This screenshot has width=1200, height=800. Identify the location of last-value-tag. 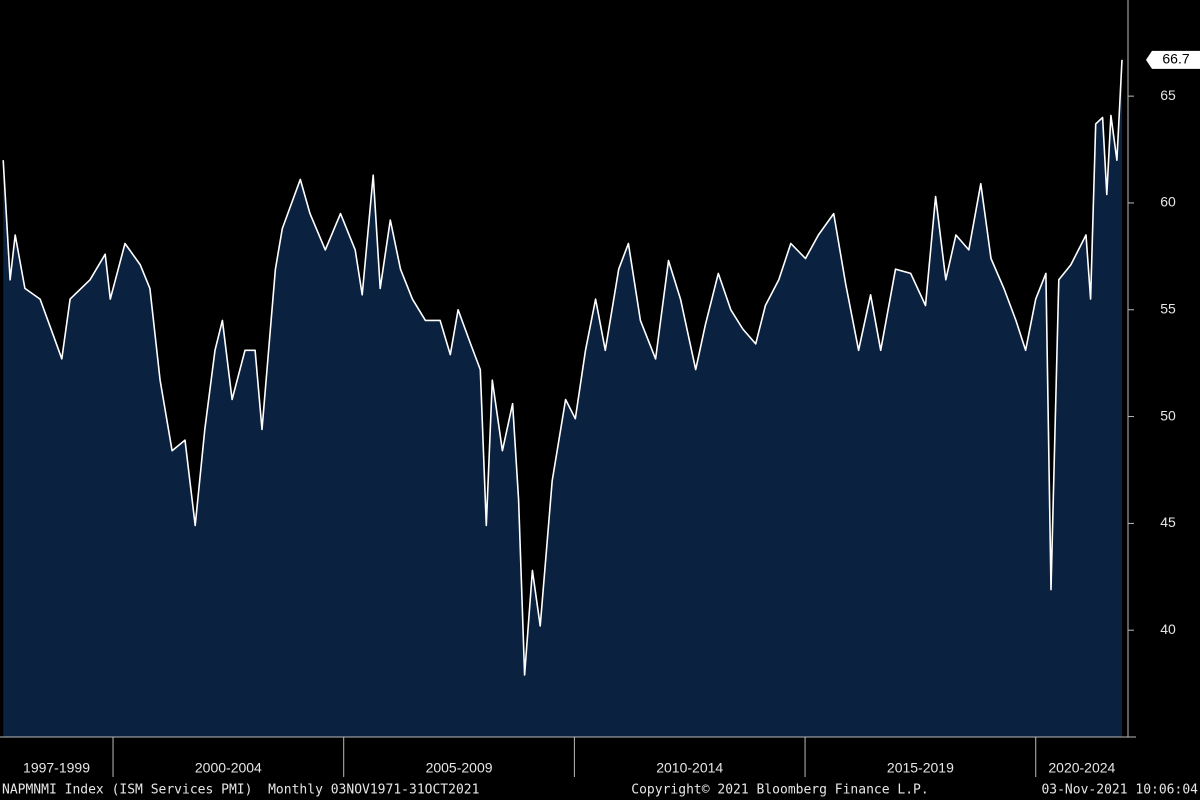
(1173, 59).